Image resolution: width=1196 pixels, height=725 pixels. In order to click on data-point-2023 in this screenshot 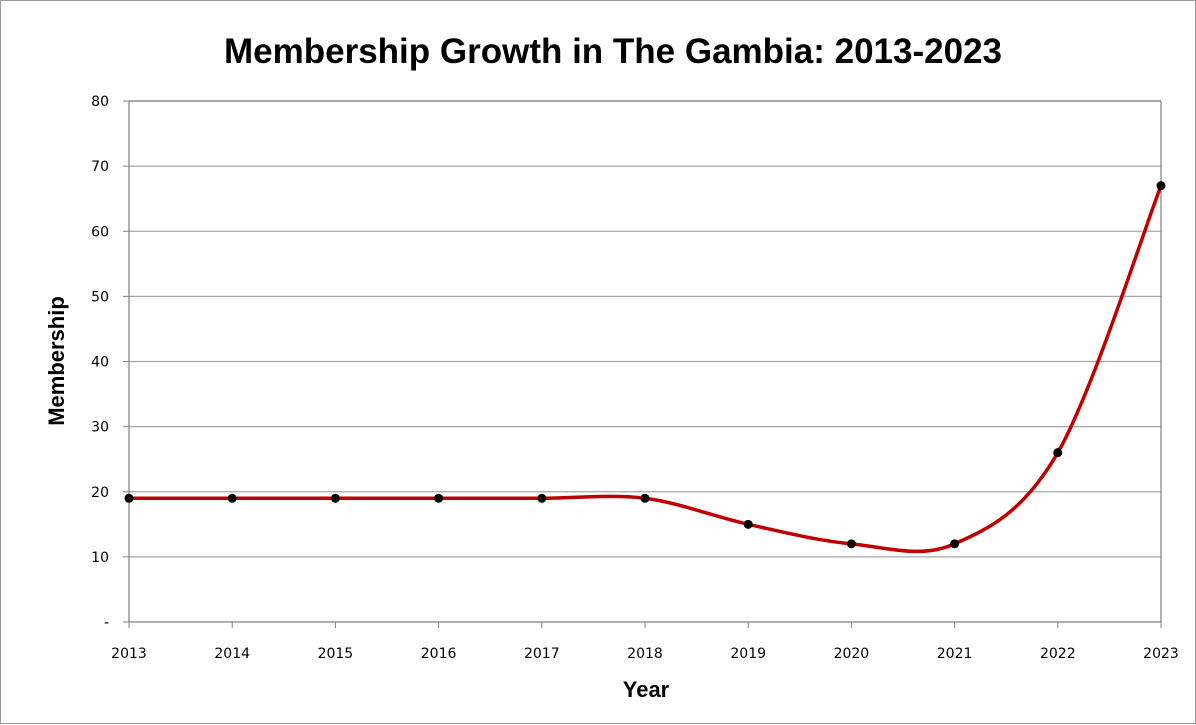, I will do `click(1161, 186)`.